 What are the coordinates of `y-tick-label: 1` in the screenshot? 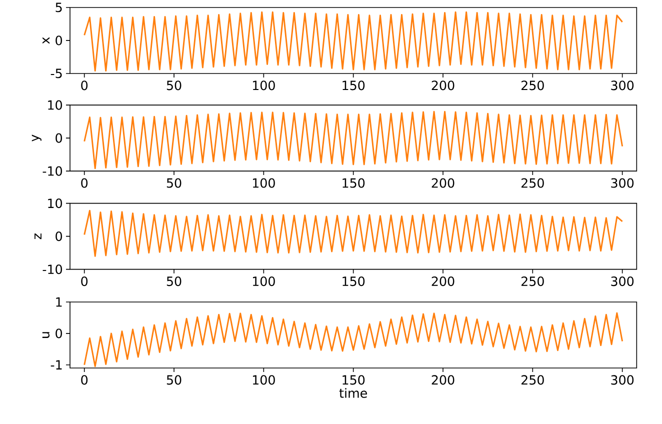 It's located at (59, 302).